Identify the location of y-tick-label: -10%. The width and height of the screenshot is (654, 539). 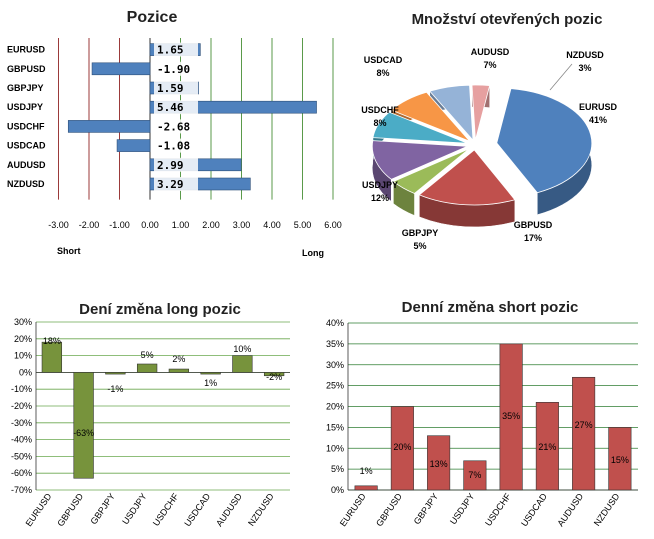
(21, 389).